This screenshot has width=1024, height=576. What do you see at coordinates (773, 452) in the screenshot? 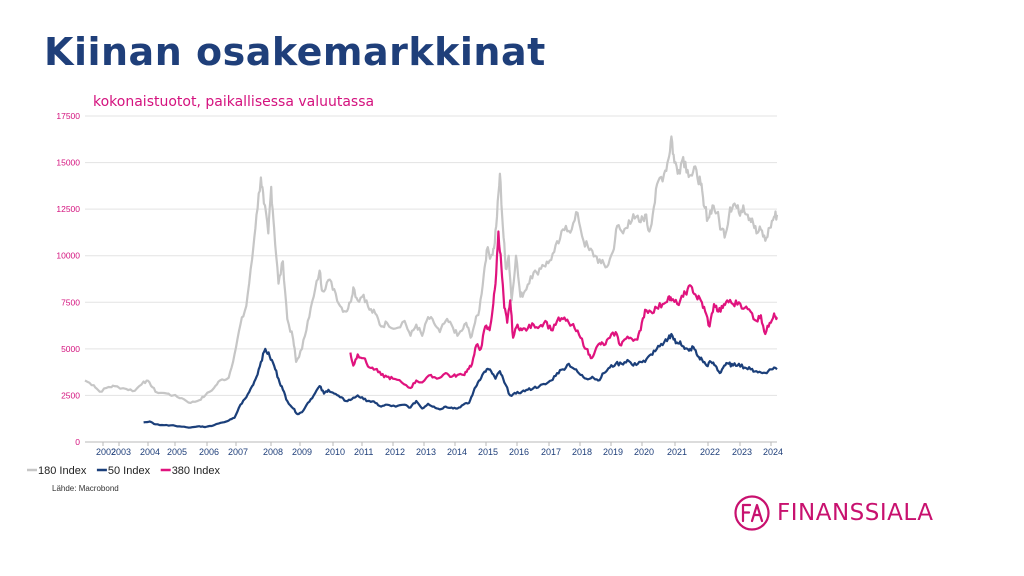
I see `x-tick-label: 2024` at bounding box center [773, 452].